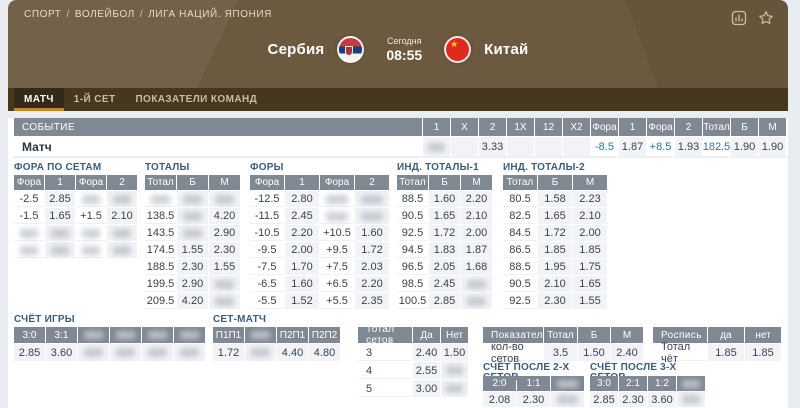  I want to click on odds-cell: 4.40, so click(292, 352).